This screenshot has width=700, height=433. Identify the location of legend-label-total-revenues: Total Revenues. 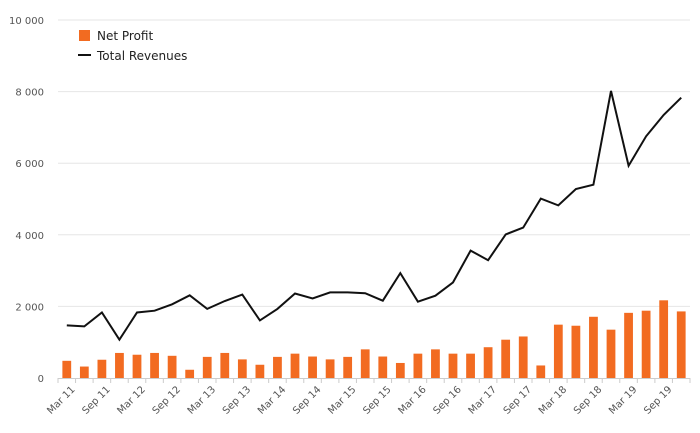
(141, 56).